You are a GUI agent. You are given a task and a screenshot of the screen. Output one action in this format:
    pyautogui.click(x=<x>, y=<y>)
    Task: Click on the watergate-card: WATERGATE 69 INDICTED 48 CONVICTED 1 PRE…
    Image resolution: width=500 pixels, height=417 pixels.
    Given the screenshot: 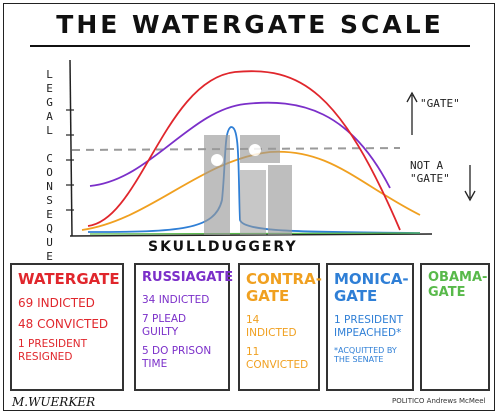 What is the action you would take?
    pyautogui.click(x=67, y=327)
    